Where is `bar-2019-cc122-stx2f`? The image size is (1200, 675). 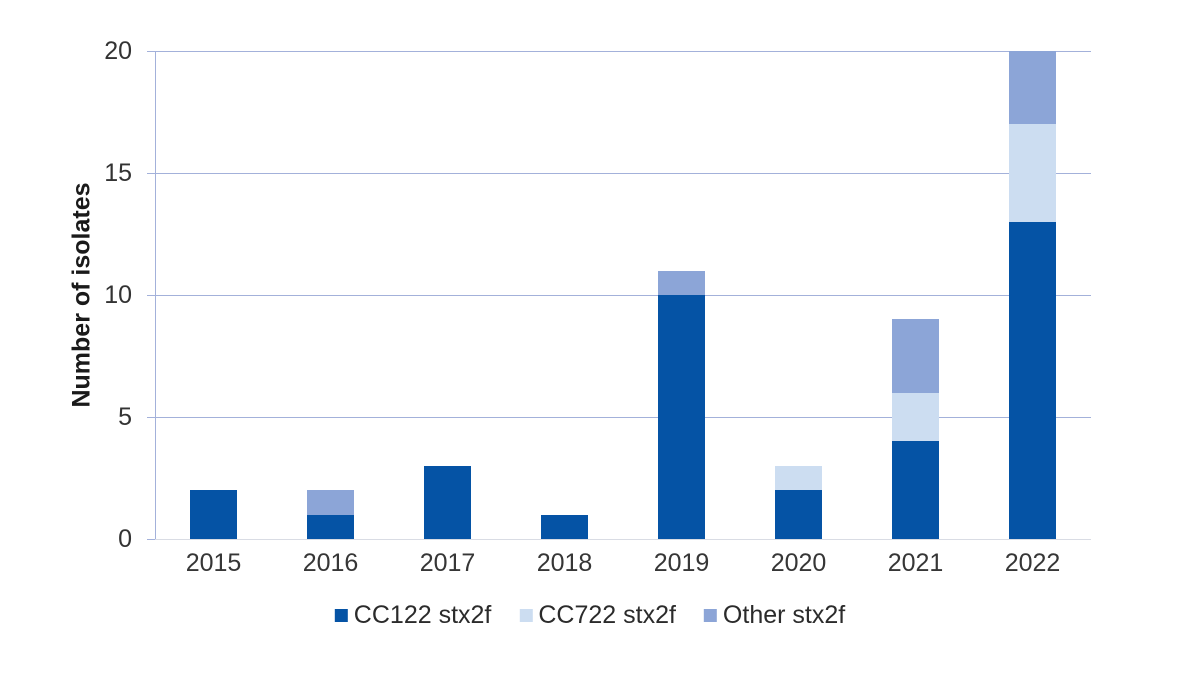
bar-2019-cc122-stx2f is located at coordinates (681, 417).